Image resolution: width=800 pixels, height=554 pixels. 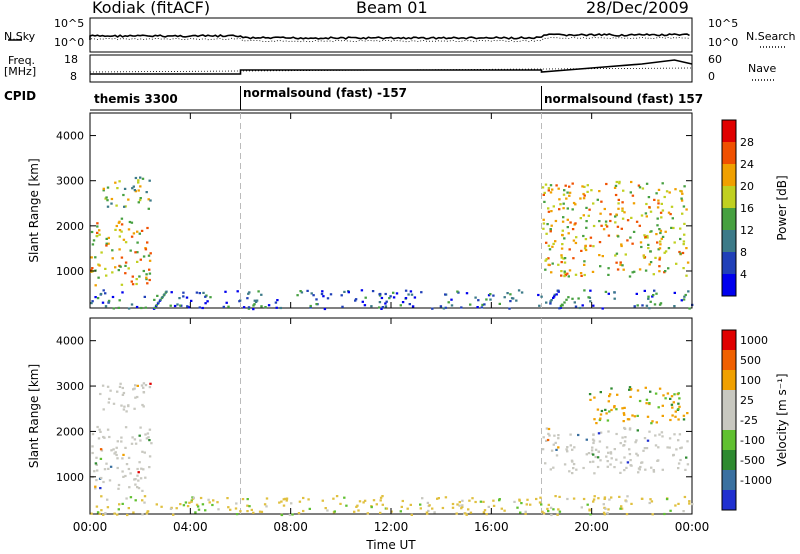 I want to click on colorbar-swatch, so click(x=729, y=400).